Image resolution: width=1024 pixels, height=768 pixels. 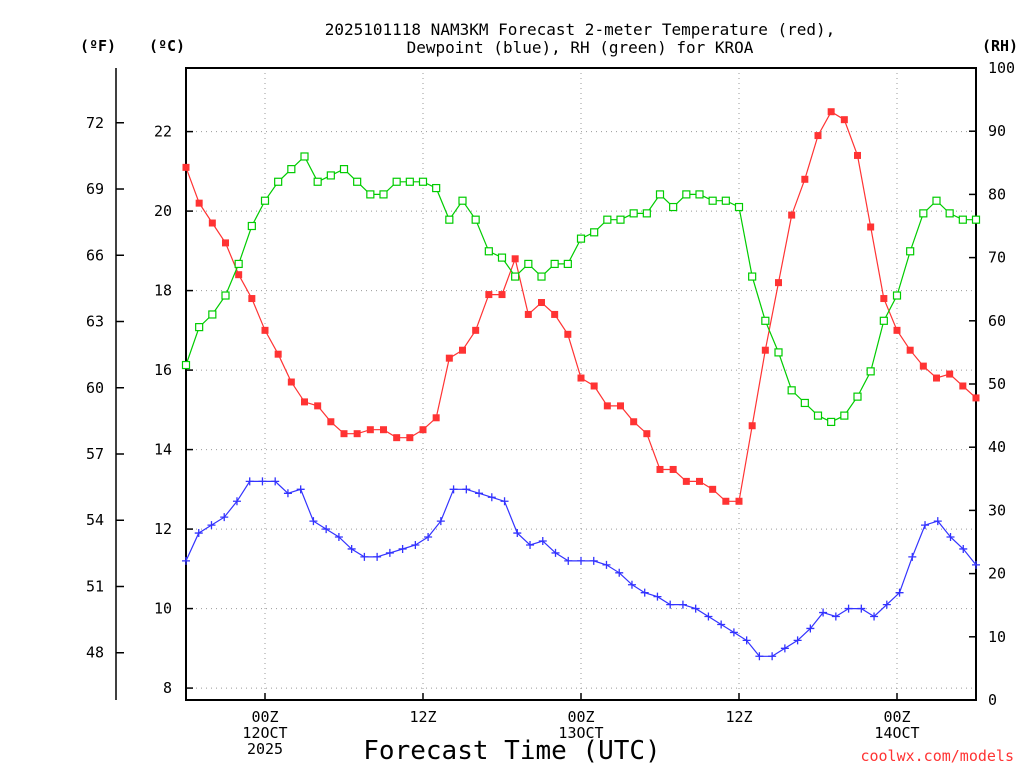 What do you see at coordinates (580, 717) in the screenshot?
I see `x-tick-label: 00Z` at bounding box center [580, 717].